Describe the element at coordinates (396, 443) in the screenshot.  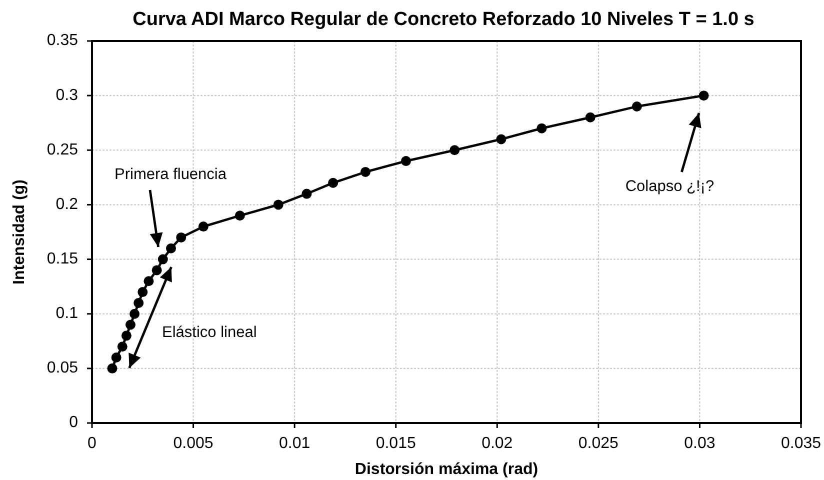
I see `x-tick-label: 0.015` at that location.